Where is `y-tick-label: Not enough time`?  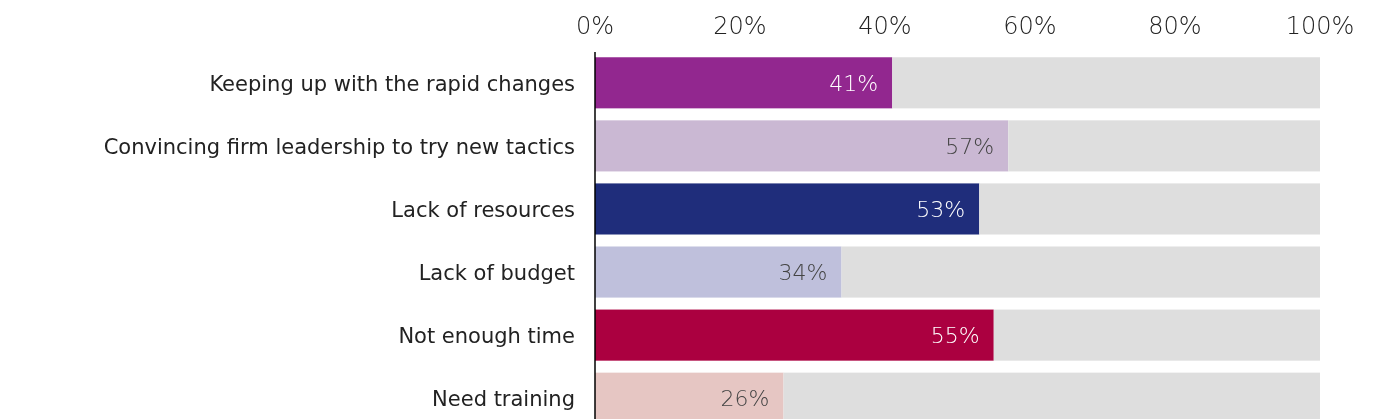 y-tick-label: Not enough time is located at coordinates (486, 336).